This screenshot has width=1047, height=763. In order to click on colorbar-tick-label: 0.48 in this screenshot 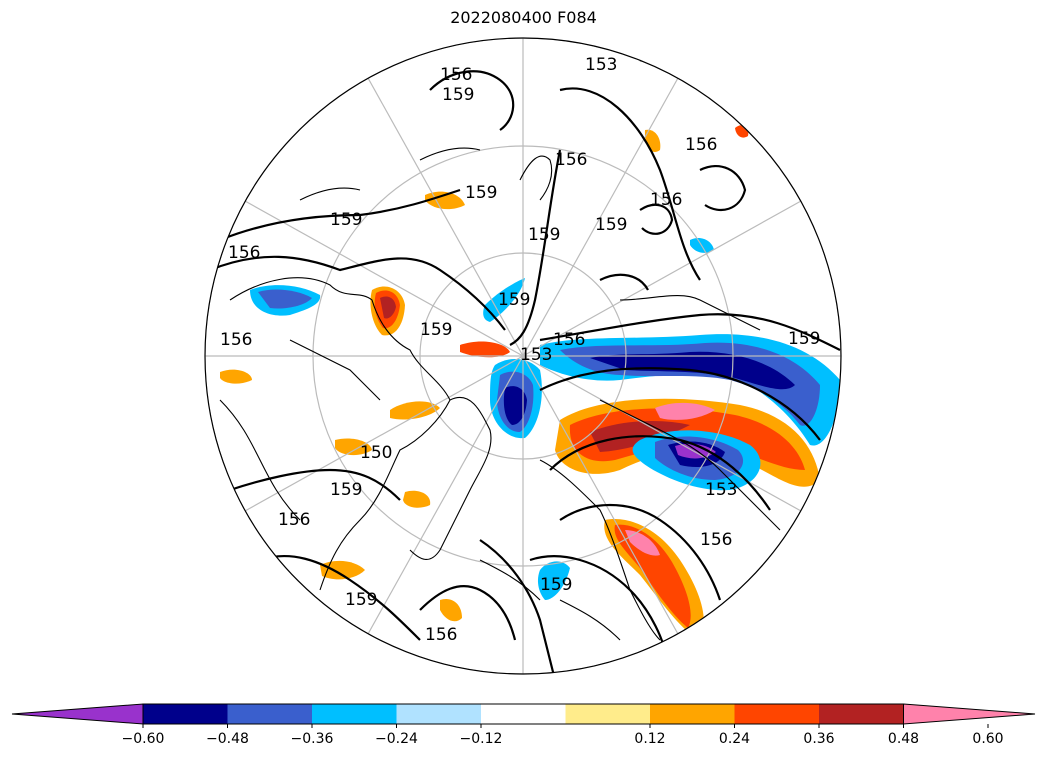, I will do `click(903, 739)`.